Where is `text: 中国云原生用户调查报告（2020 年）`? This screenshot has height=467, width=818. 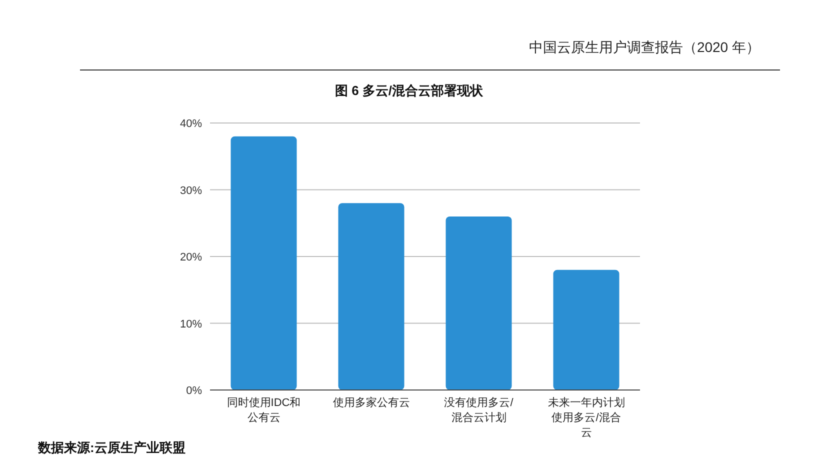
text: 中国云原生用户调查报告（2020 年） is located at coordinates (644, 47).